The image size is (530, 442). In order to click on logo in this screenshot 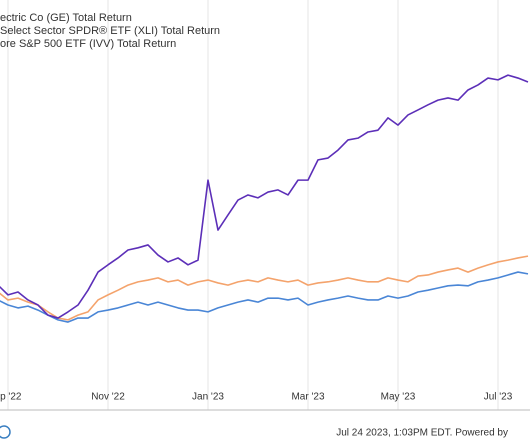, I will do `click(5, 432)`.